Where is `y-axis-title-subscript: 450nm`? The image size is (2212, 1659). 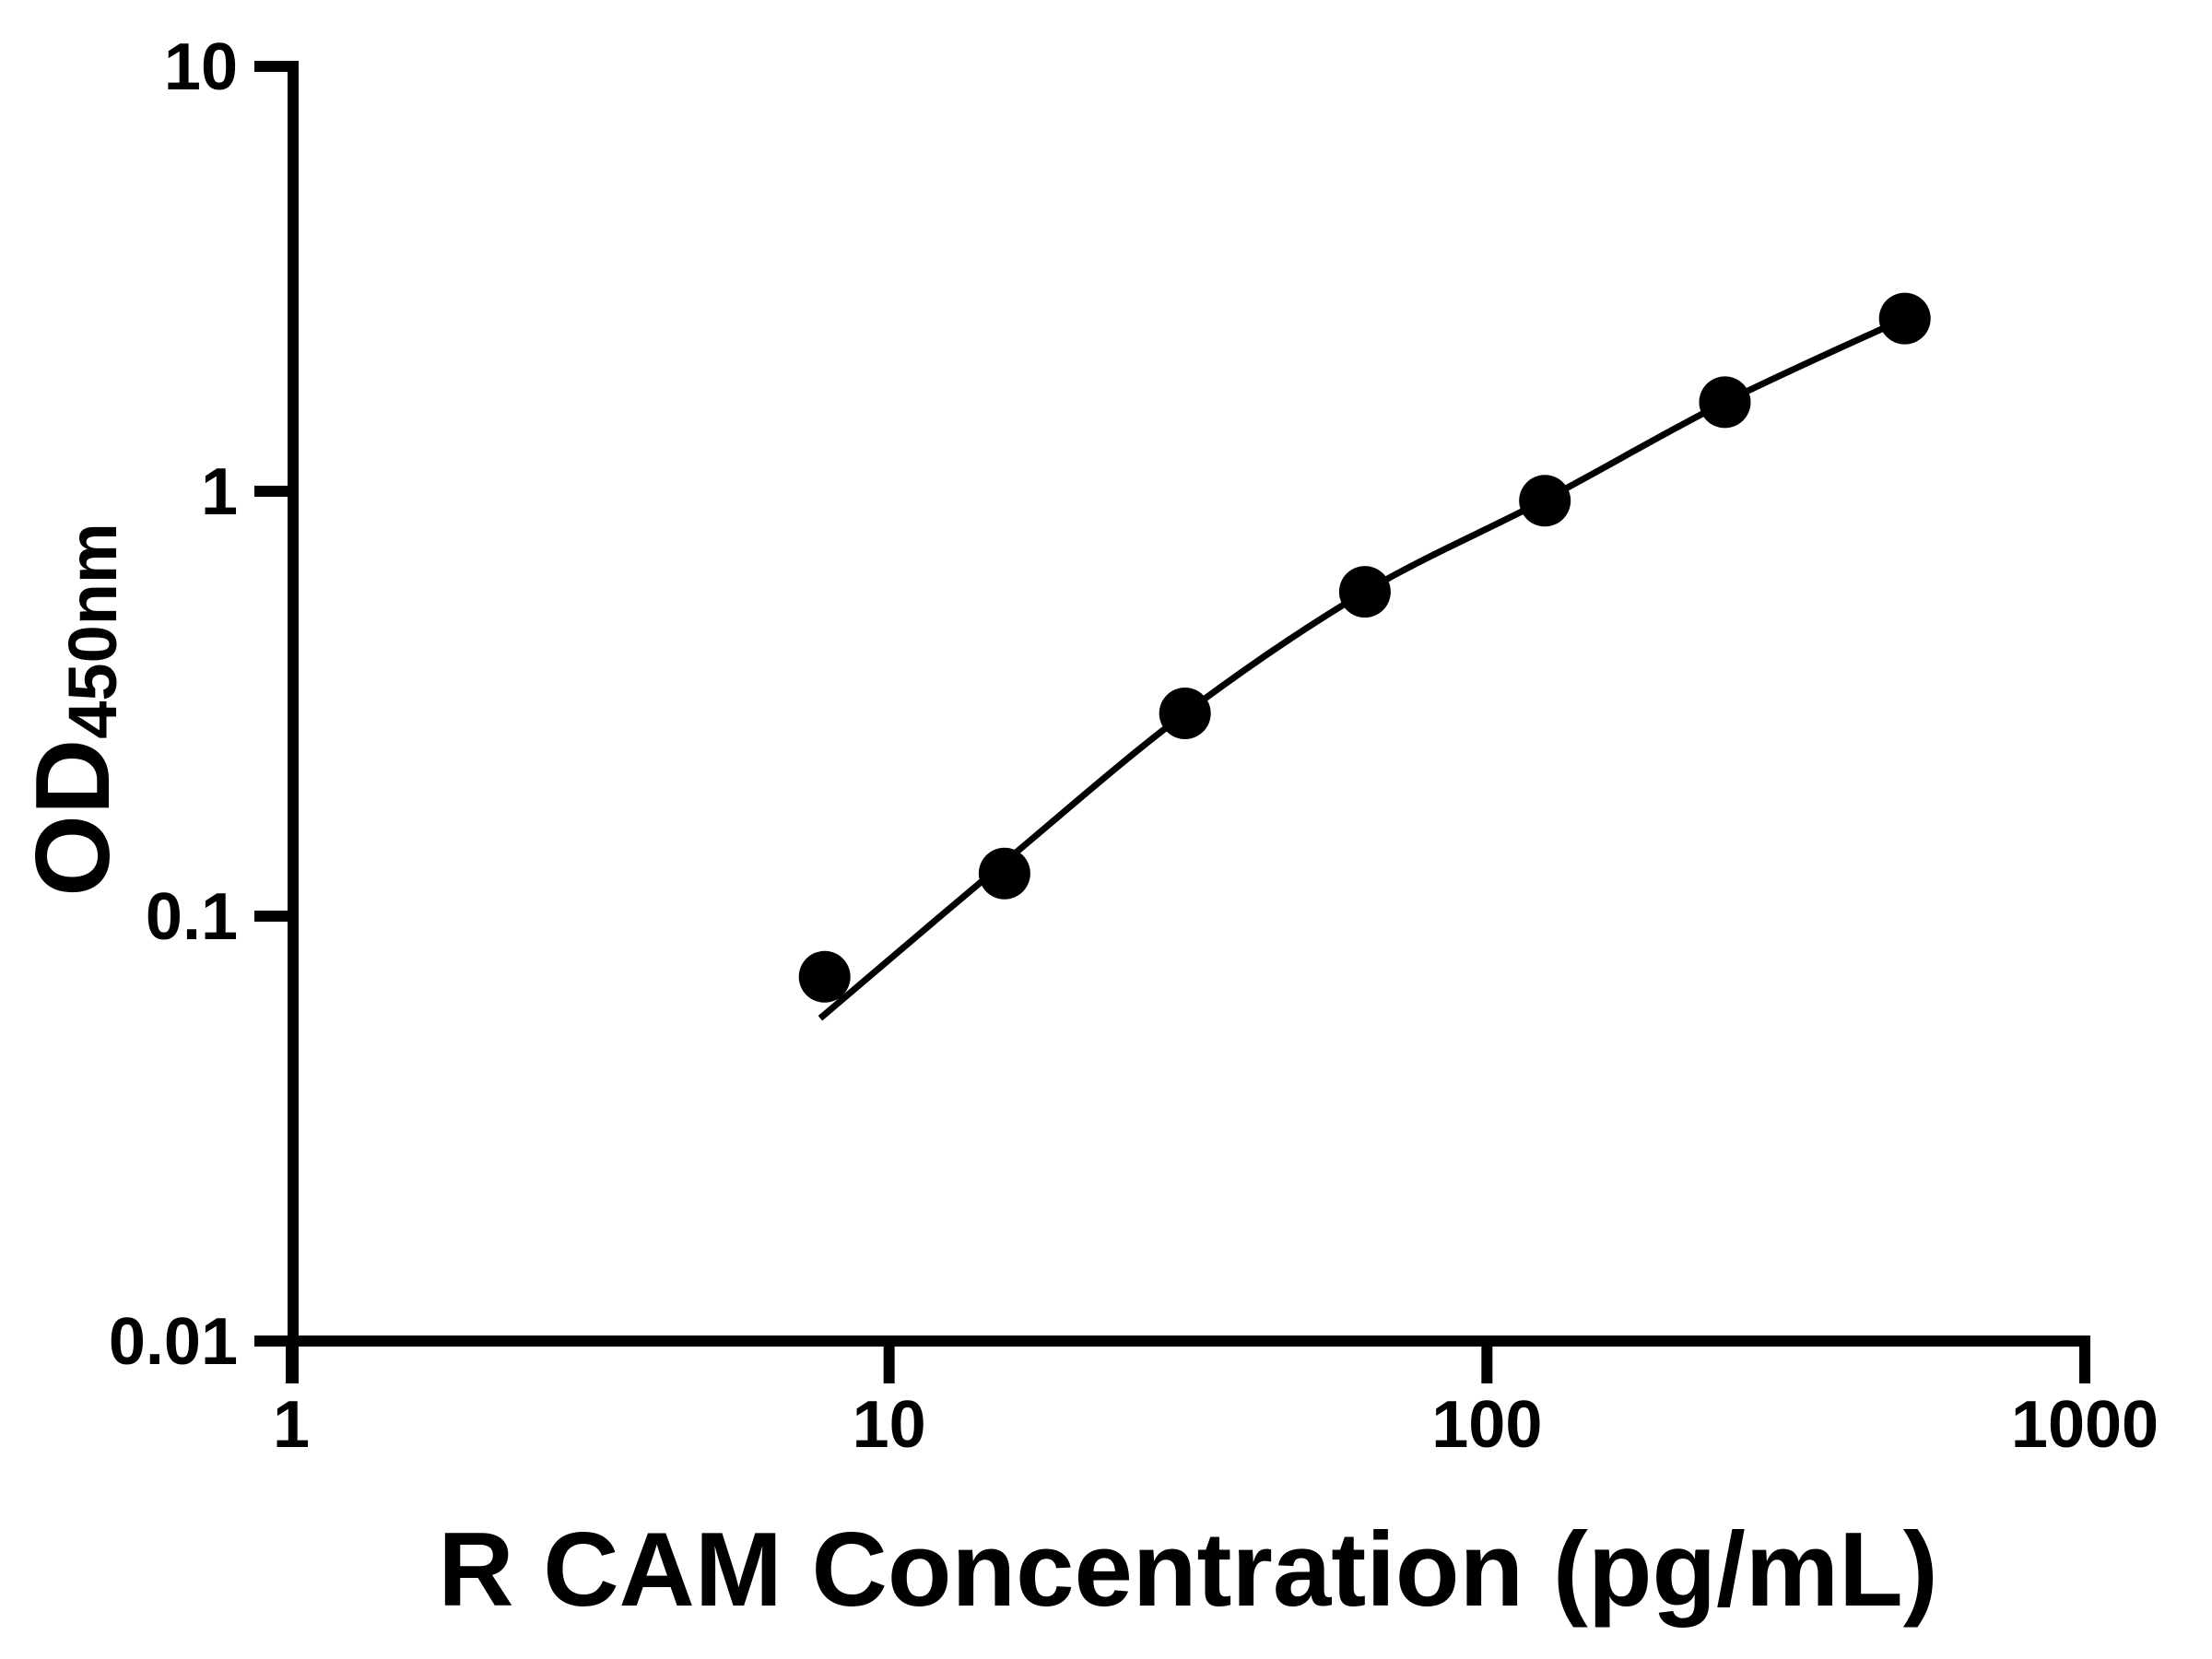 y-axis-title-subscript: 450nm is located at coordinates (92, 630).